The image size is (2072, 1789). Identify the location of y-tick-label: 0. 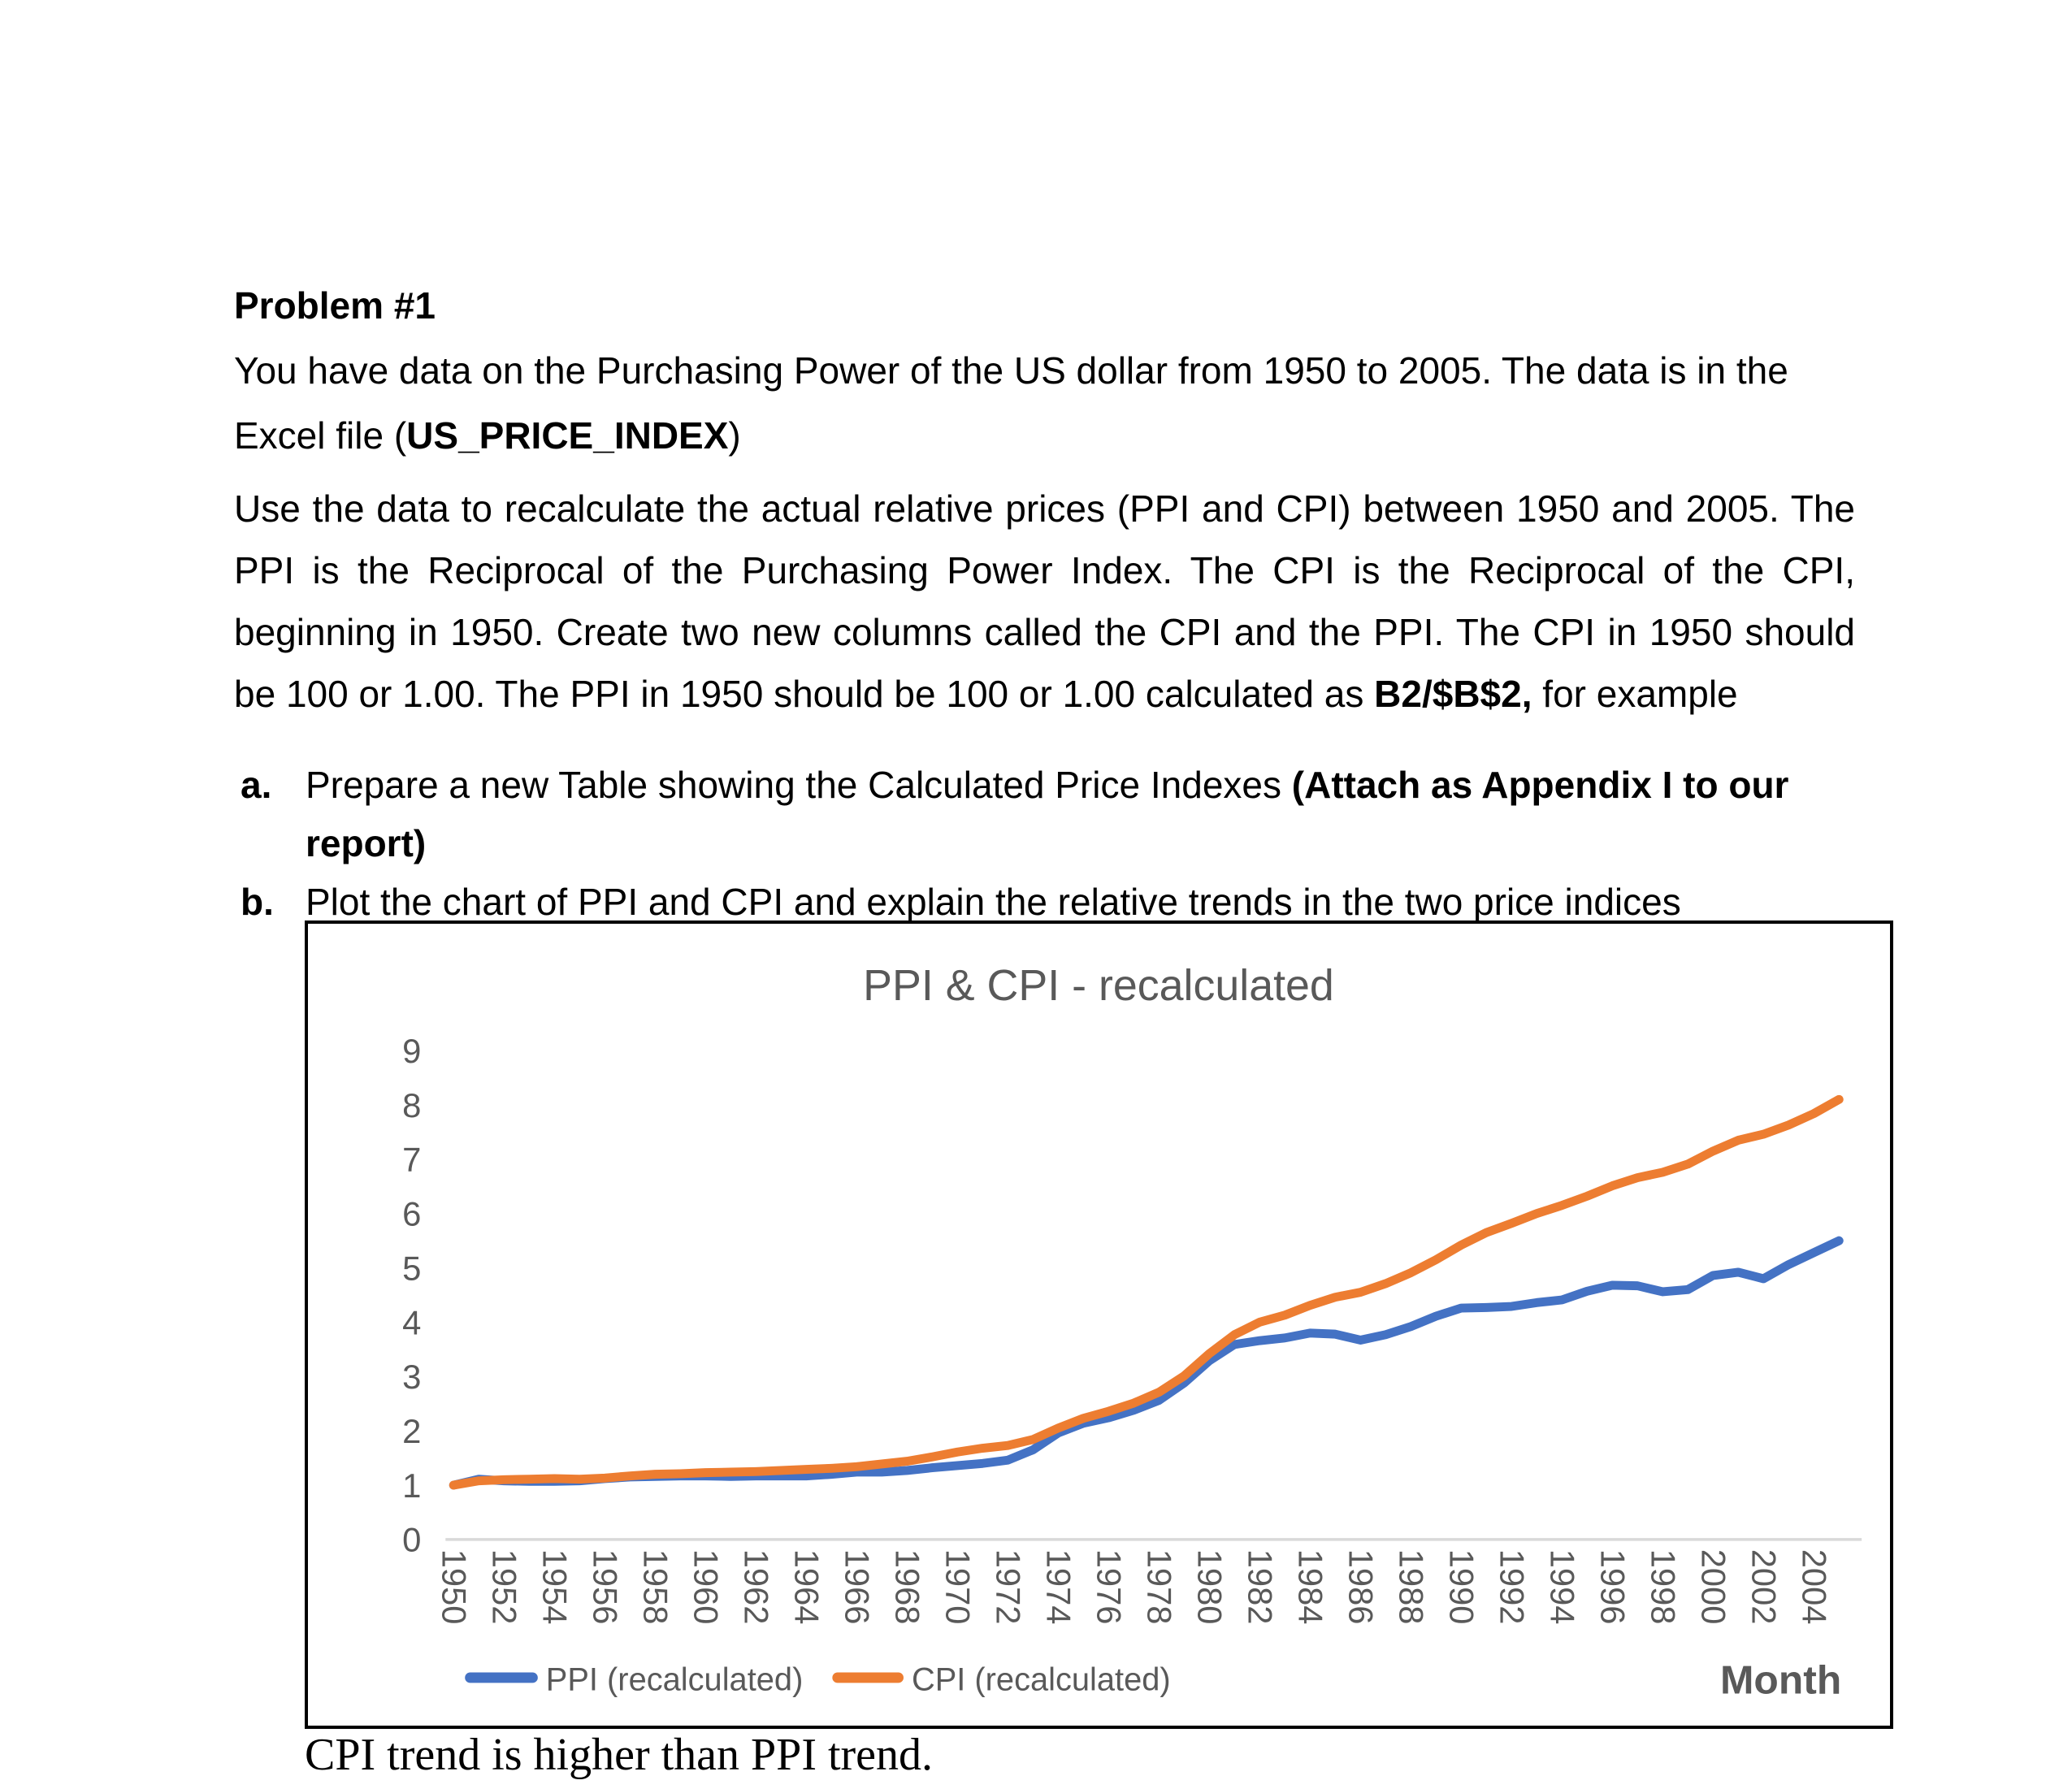
(411, 1540).